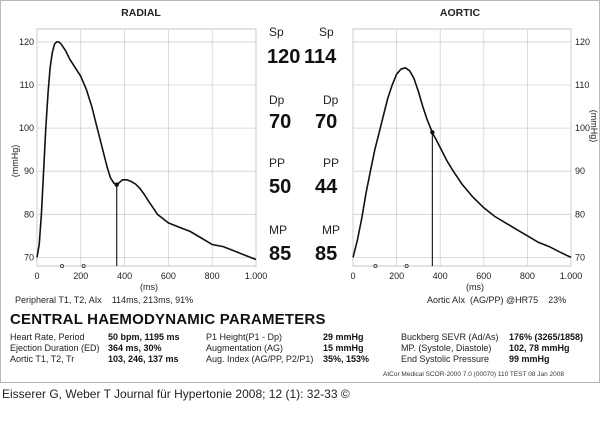  Describe the element at coordinates (55, 348) in the screenshot. I see `param-label: Ejection Duration (ED)` at that location.